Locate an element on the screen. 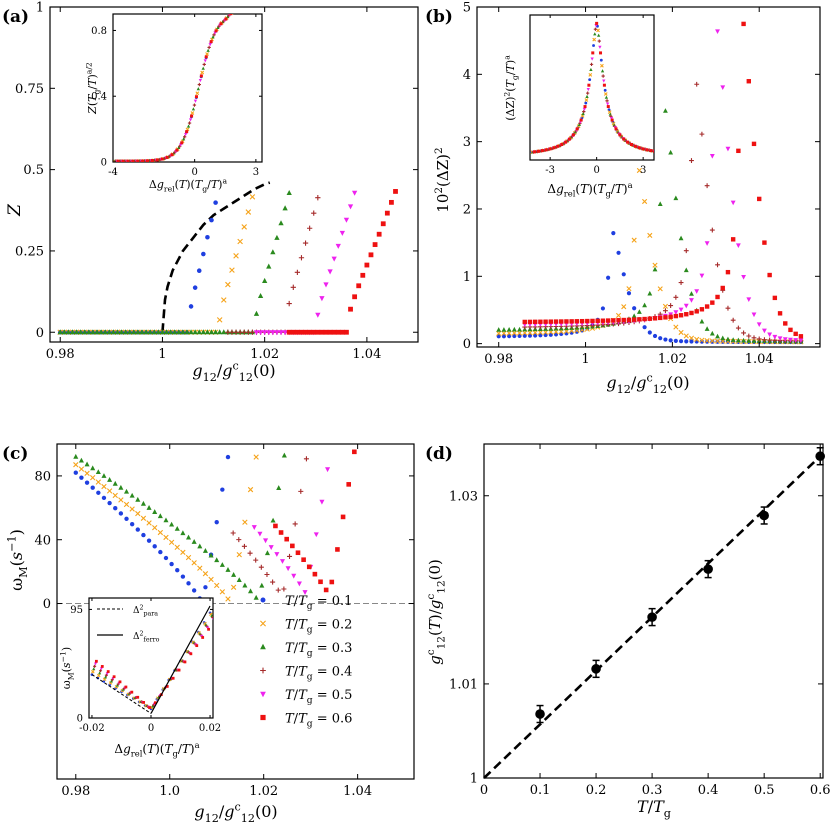 This screenshot has width=830, height=827. b-ytick-label: 5 is located at coordinates (467, 8).